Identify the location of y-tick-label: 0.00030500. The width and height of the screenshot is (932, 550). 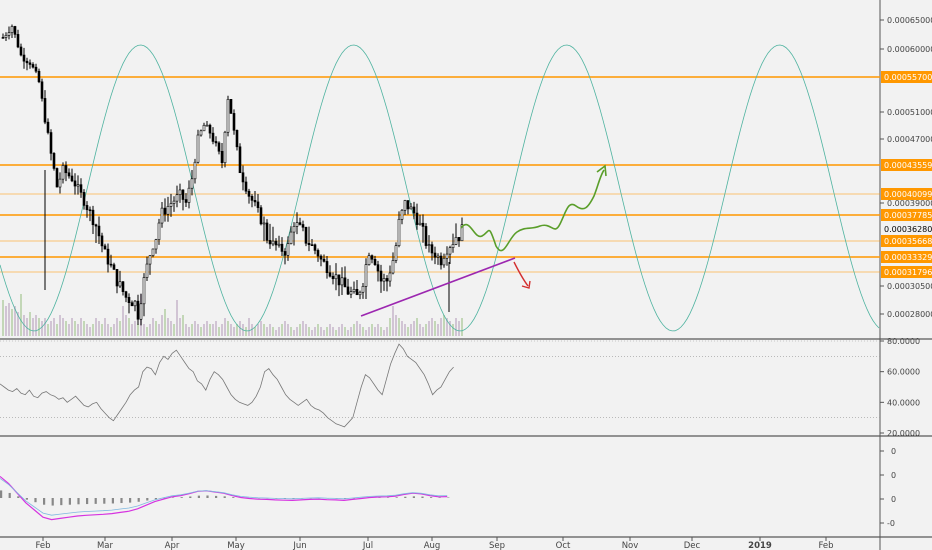
(909, 286).